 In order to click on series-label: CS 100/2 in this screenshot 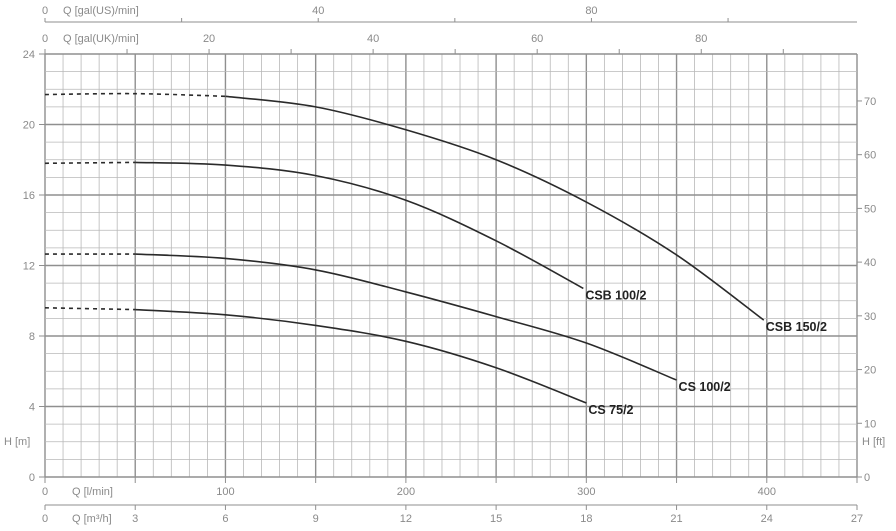, I will do `click(705, 387)`.